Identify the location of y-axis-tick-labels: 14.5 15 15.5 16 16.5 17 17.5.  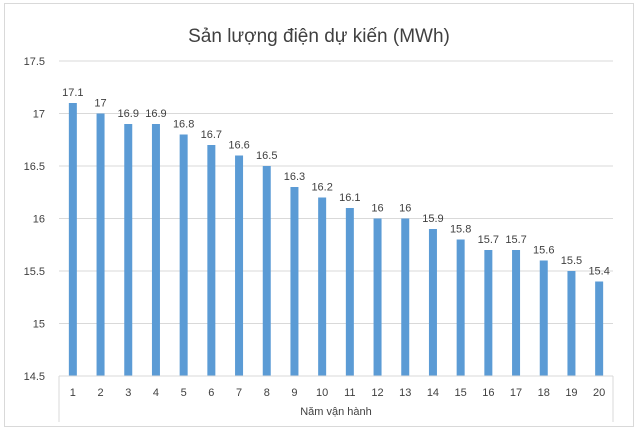
(34, 219).